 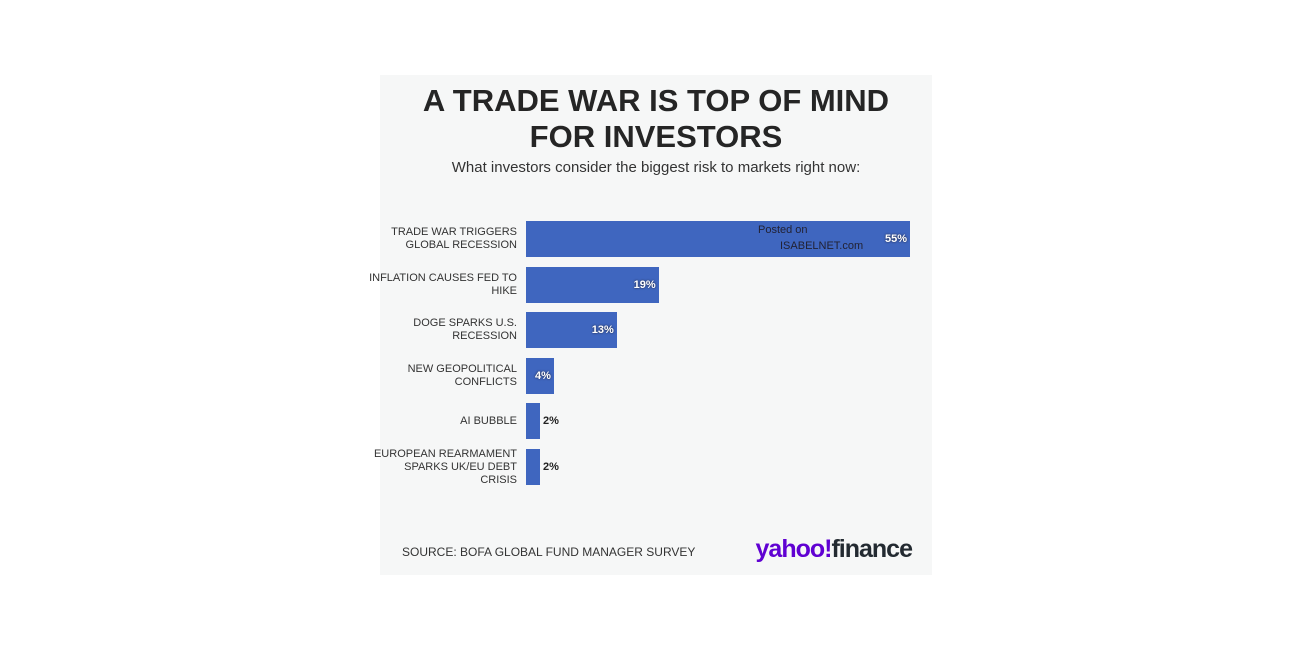 I want to click on chart-title: A TRADE WAR IS TOP OF MIND FOR INVESTORS, so click(x=656, y=118).